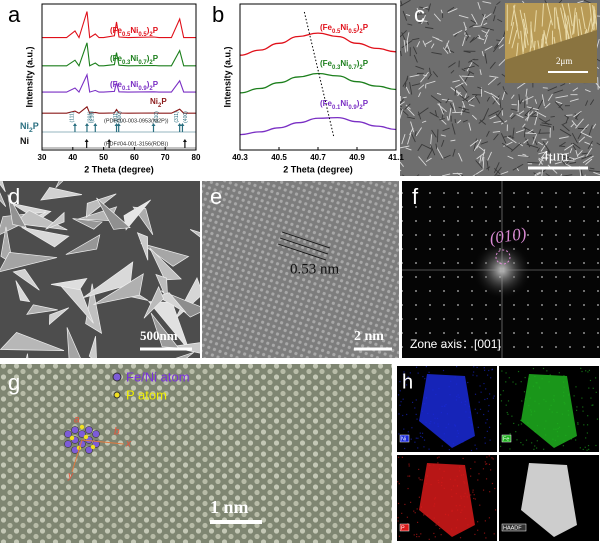 The image size is (600, 543). What do you see at coordinates (404, 438) in the screenshot?
I see `map-label-box` at bounding box center [404, 438].